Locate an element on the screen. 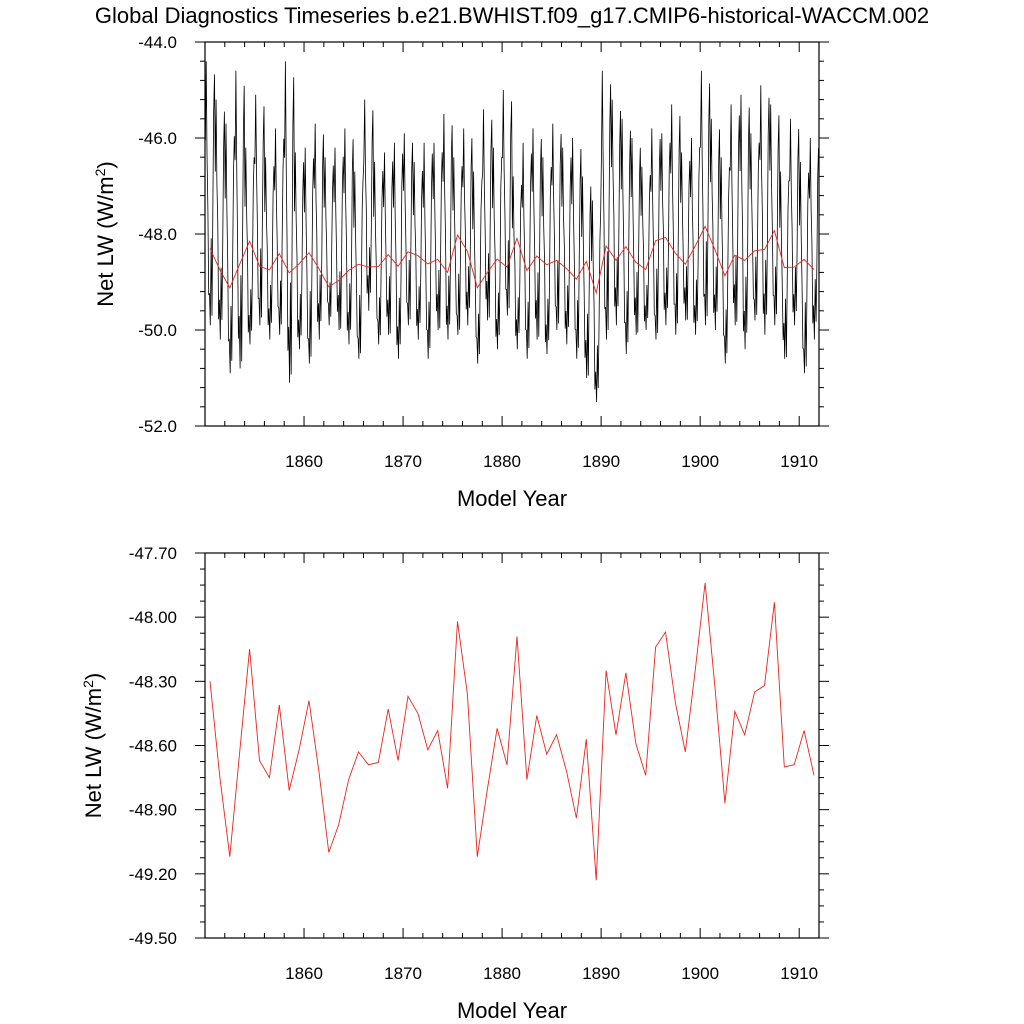 The image size is (1024, 1024). y-tick-label: -46.0 is located at coordinates (157, 138).